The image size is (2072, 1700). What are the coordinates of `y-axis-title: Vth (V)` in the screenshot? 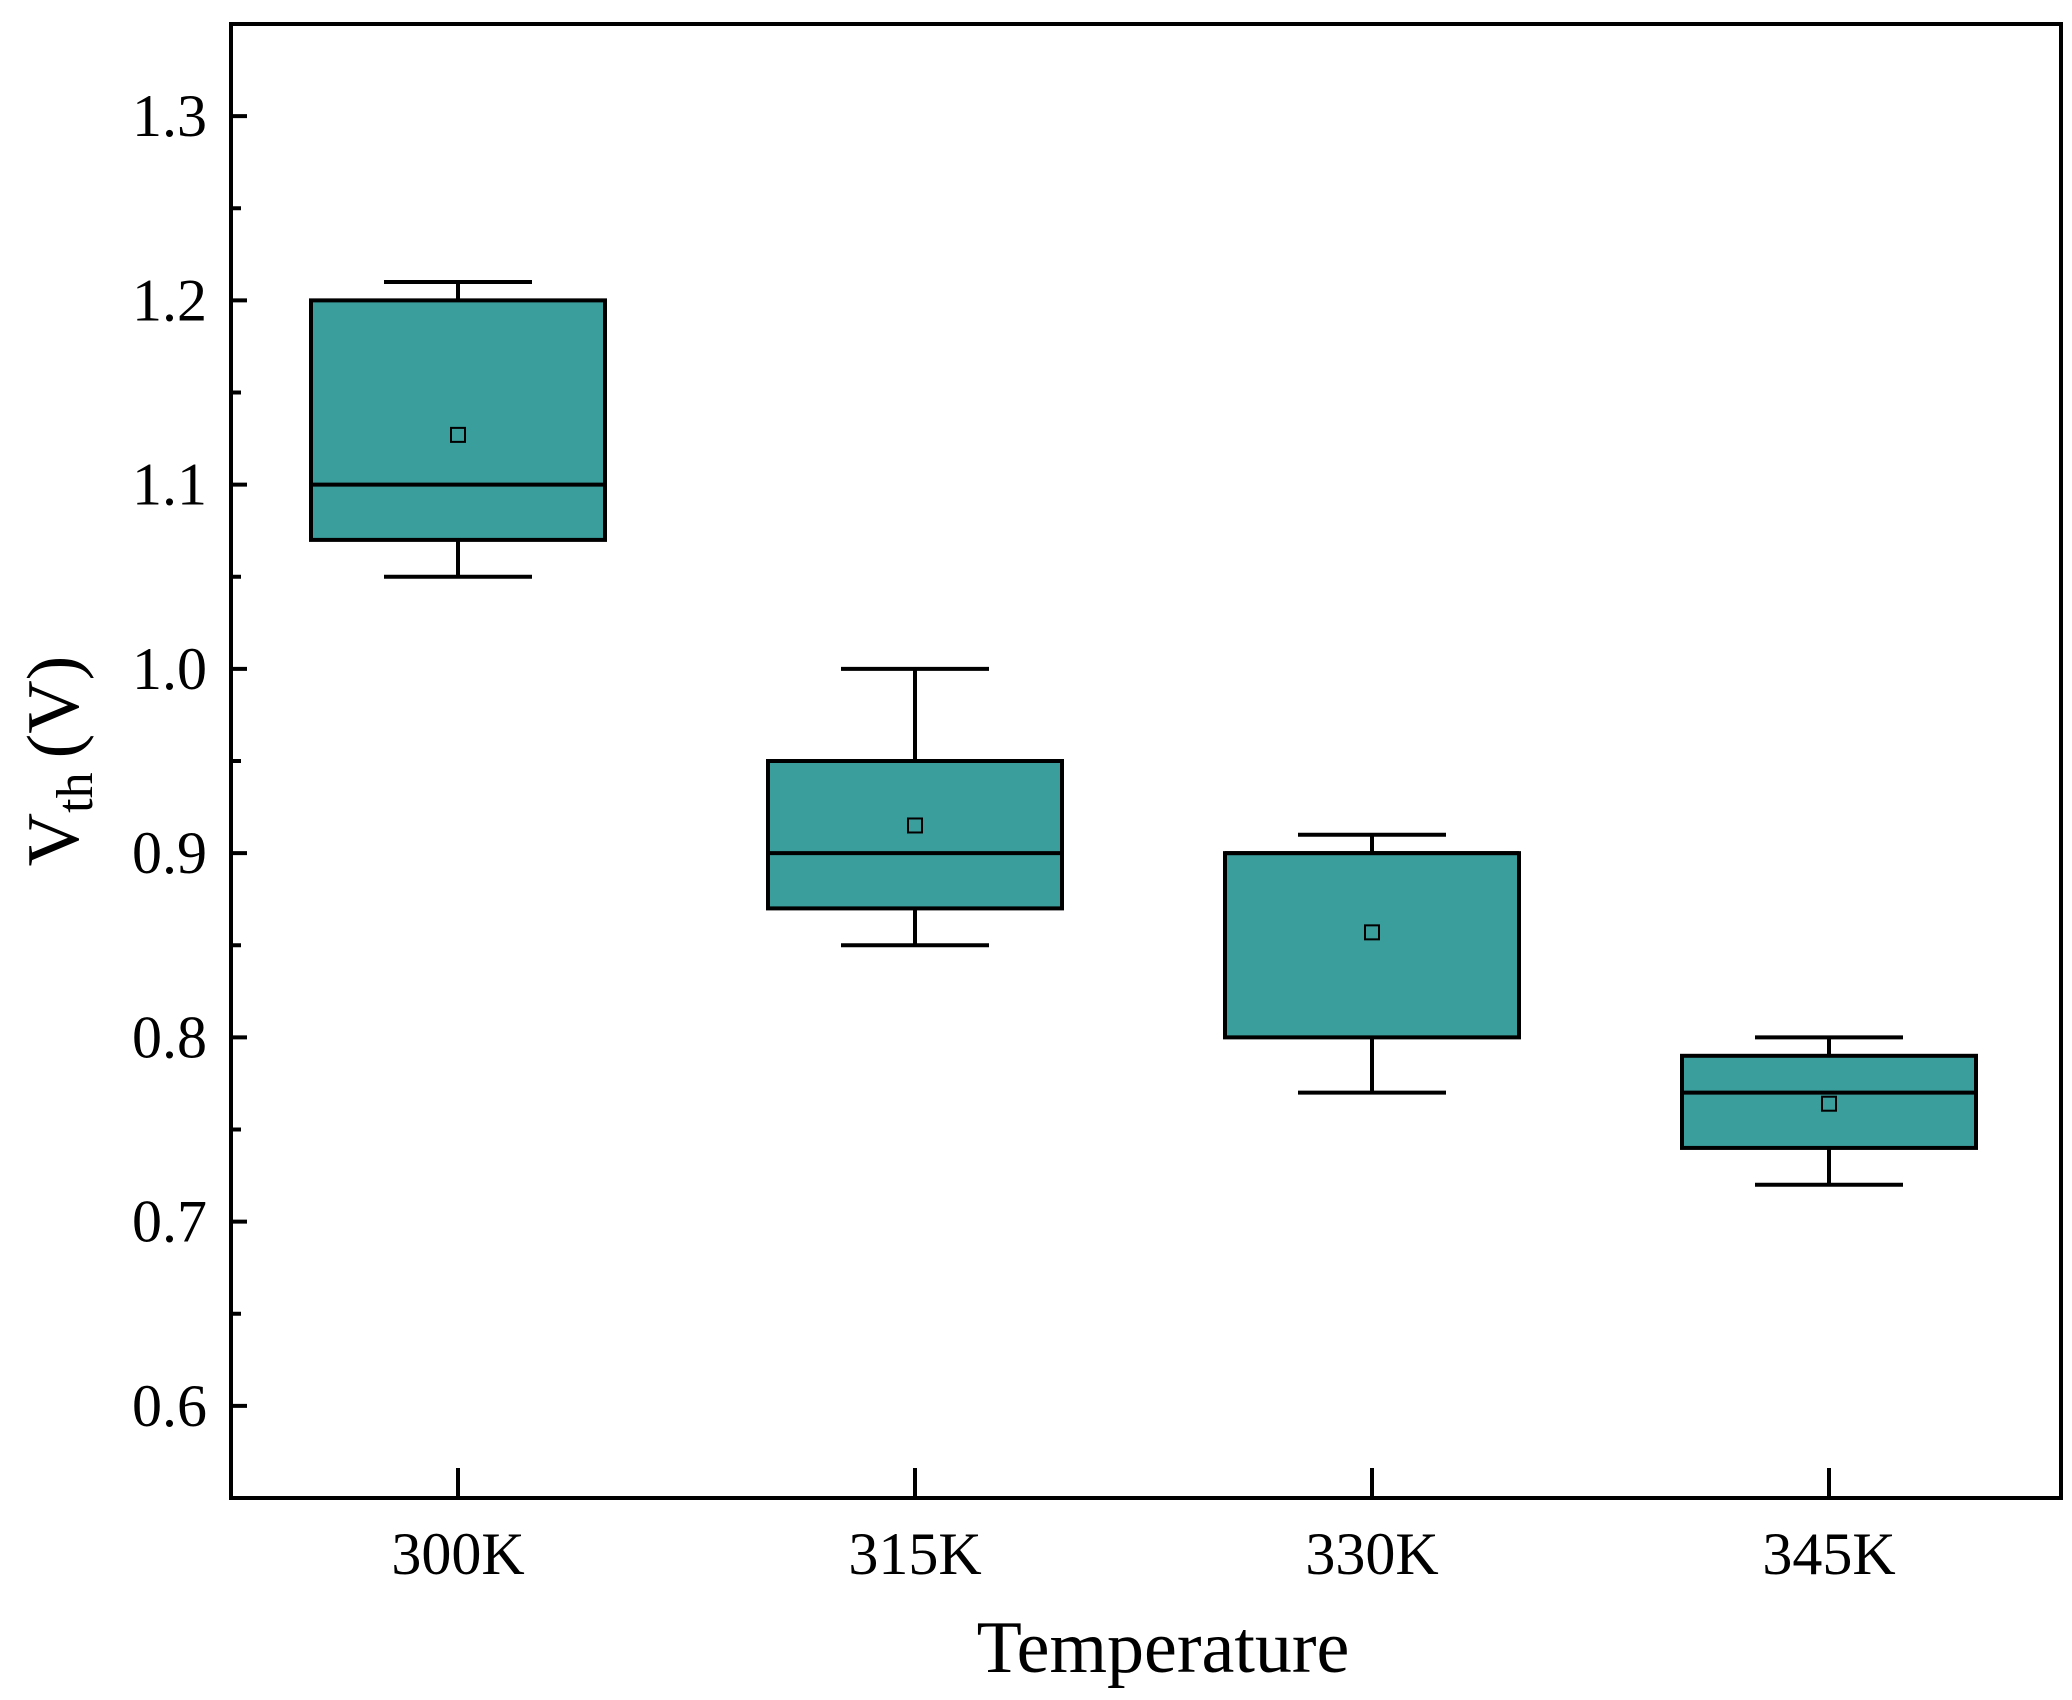 It's located at (58, 761).